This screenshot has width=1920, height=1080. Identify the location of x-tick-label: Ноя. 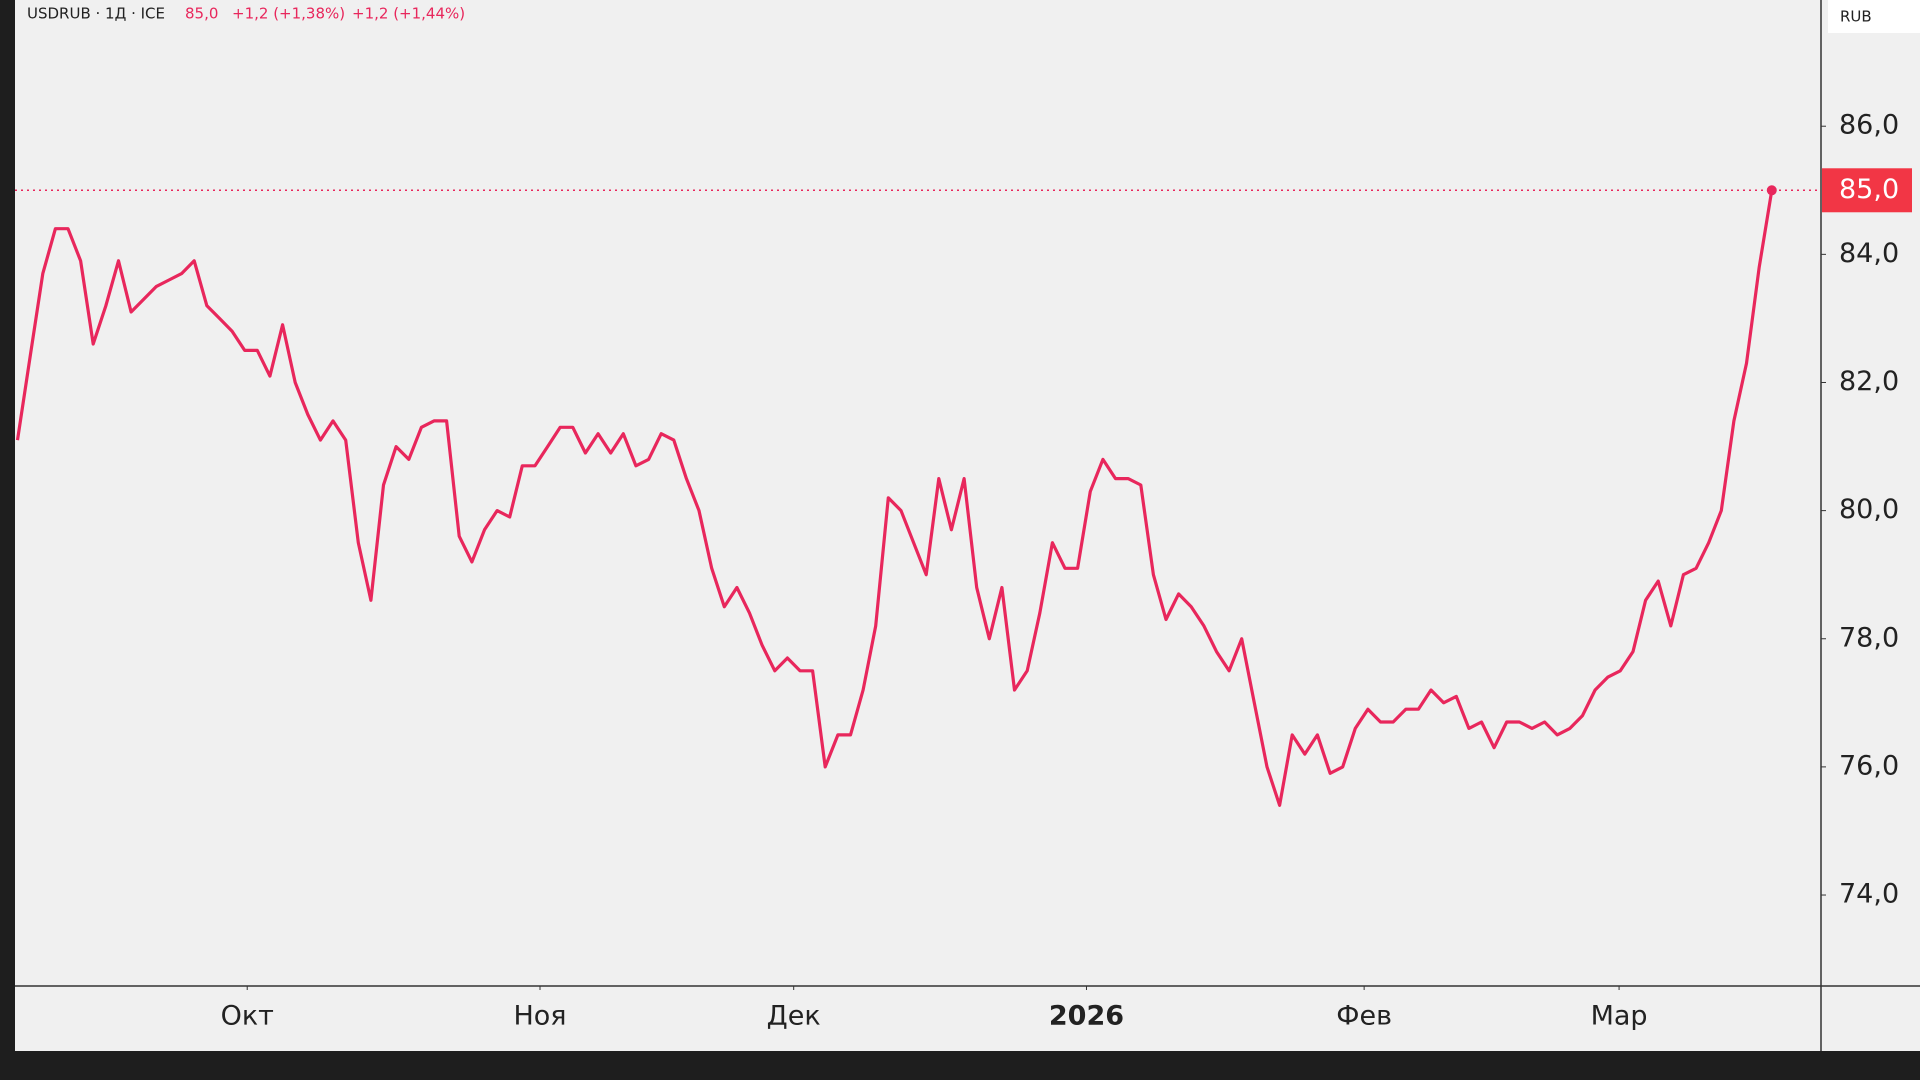
(539, 1016).